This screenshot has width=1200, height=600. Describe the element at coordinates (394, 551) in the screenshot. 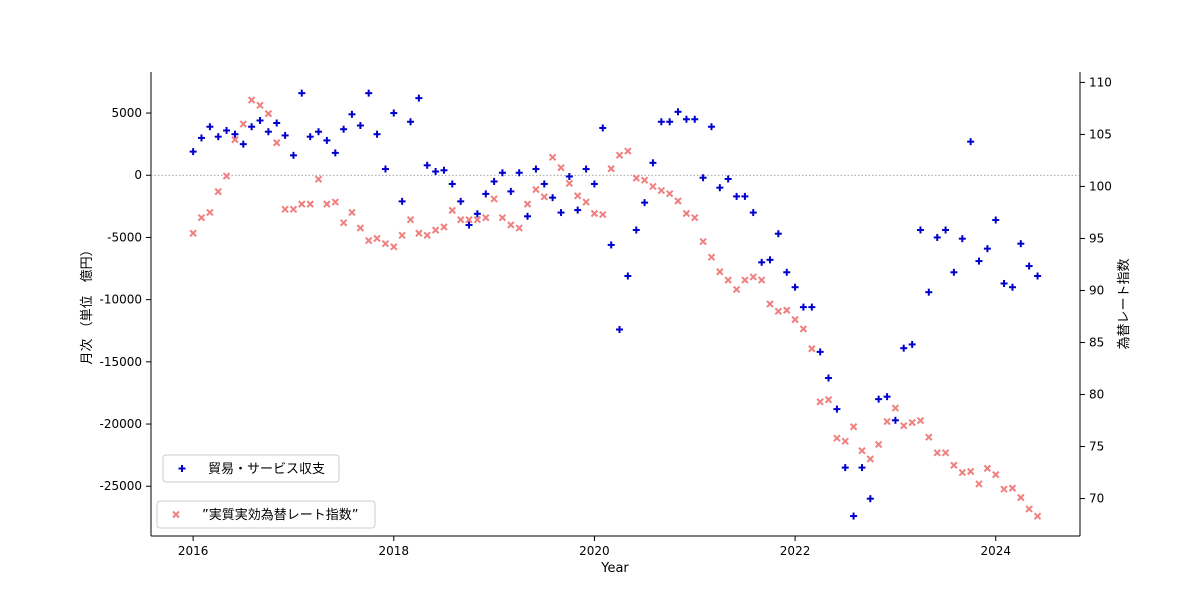

I see `x-tick-label: 2018` at that location.